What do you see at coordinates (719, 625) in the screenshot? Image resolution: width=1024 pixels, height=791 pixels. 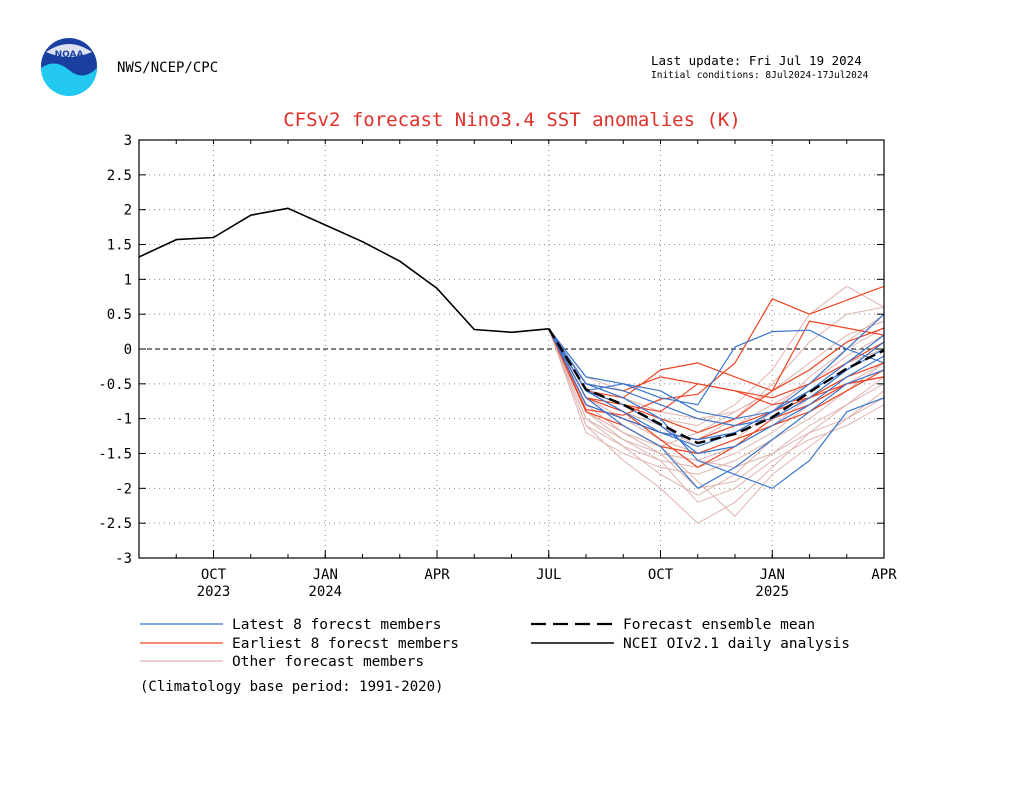 I see `legend-label-mean: Forecast ensemble mean` at bounding box center [719, 625].